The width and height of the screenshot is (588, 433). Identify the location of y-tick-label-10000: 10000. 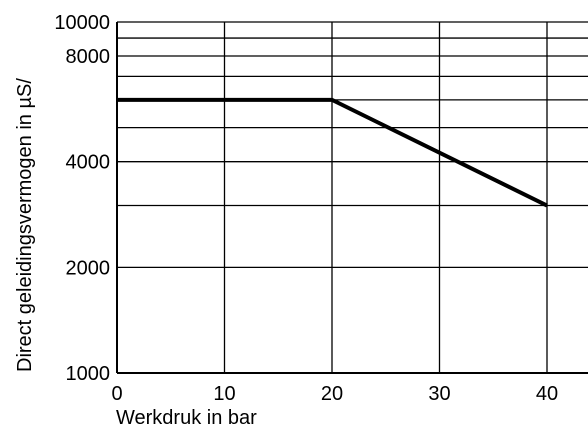
(82, 23).